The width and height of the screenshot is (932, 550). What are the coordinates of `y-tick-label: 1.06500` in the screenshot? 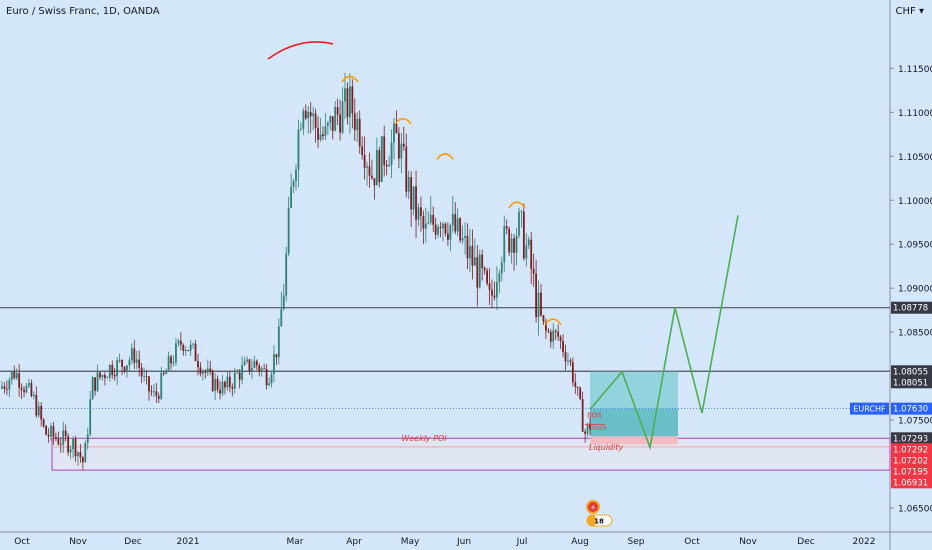 It's located at (915, 510).